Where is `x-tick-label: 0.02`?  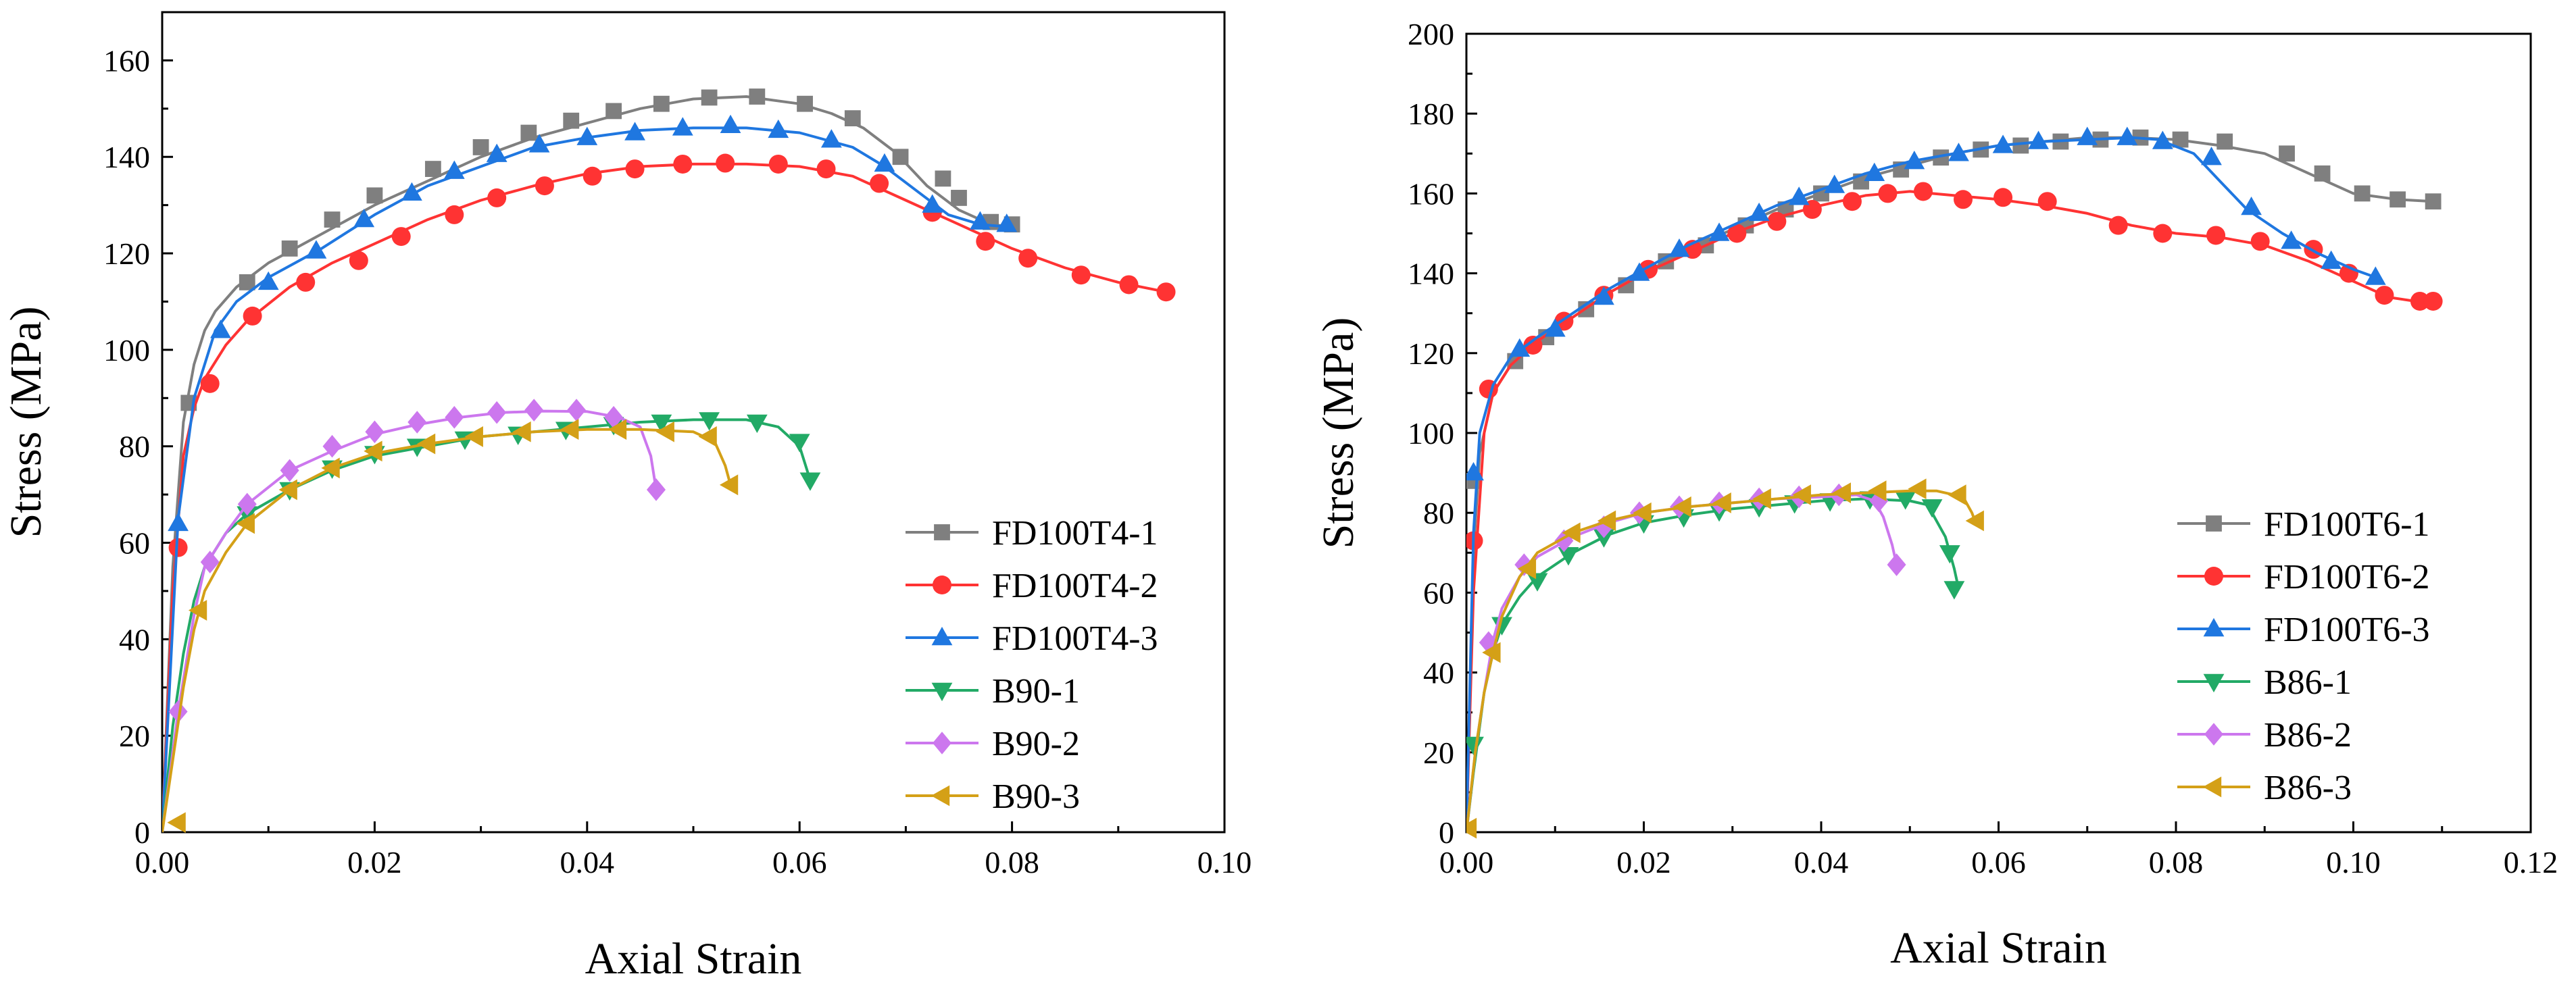 x-tick-label: 0.02 is located at coordinates (1643, 862).